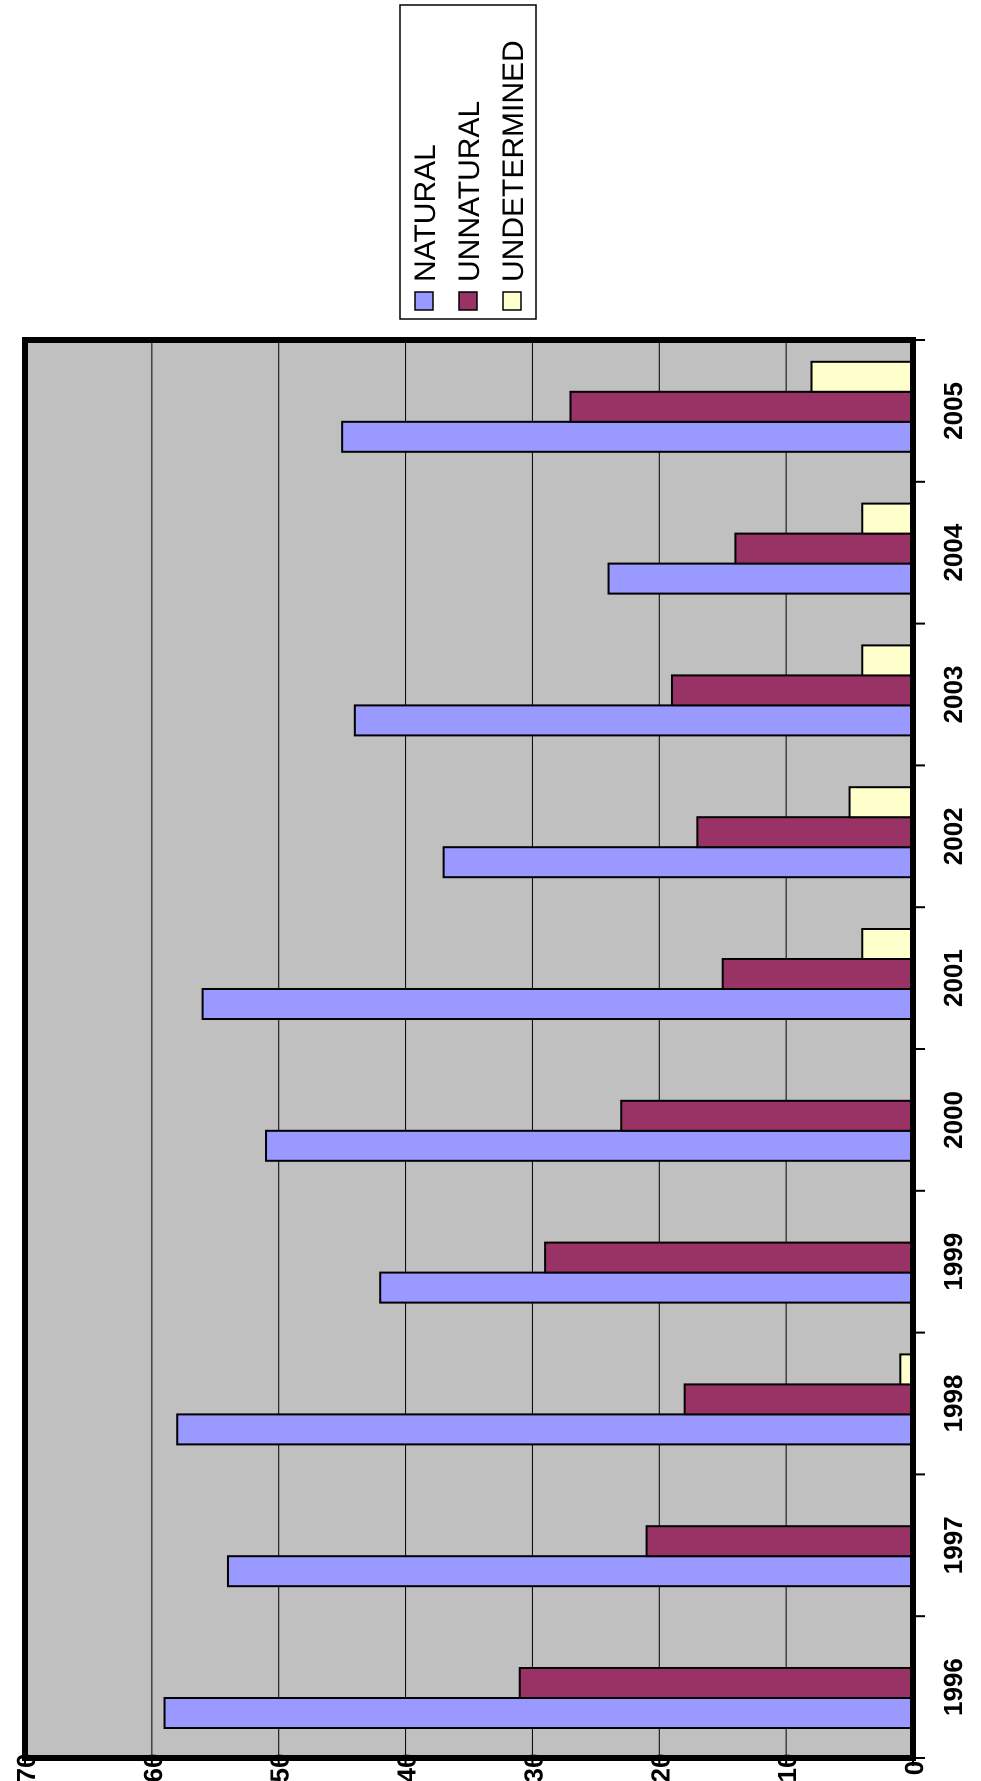 The image size is (981, 1781). What do you see at coordinates (881, 802) in the screenshot?
I see `bar-undetermined-2002` at bounding box center [881, 802].